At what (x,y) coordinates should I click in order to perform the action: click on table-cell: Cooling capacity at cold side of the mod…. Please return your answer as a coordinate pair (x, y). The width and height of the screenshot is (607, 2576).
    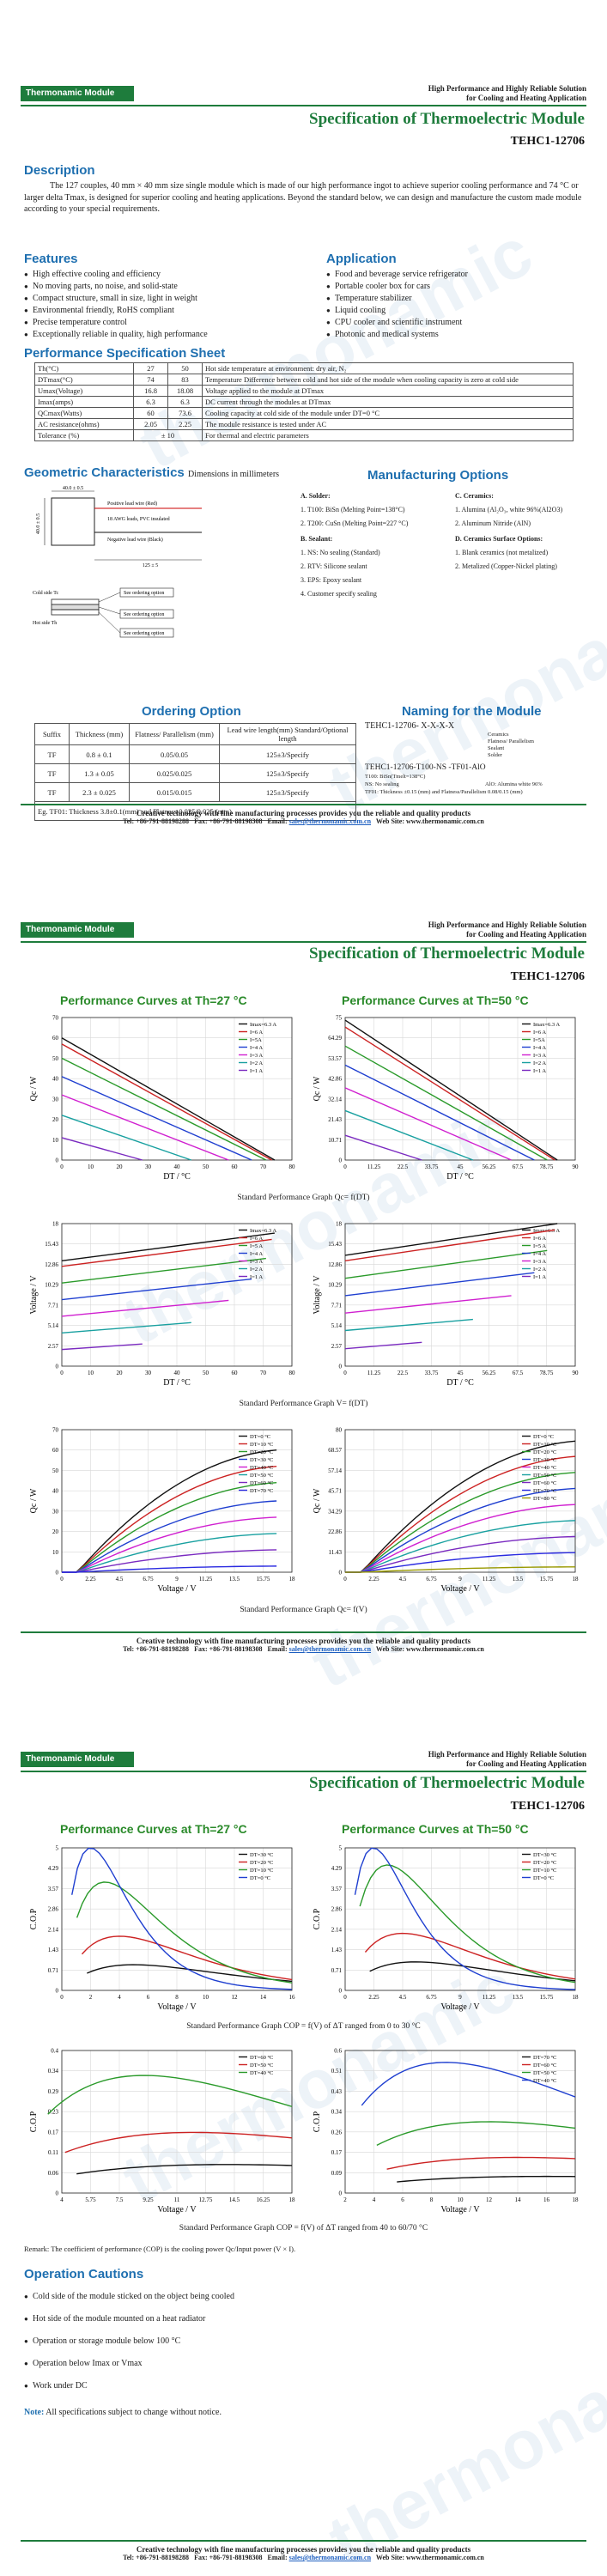
    Looking at the image, I should click on (388, 413).